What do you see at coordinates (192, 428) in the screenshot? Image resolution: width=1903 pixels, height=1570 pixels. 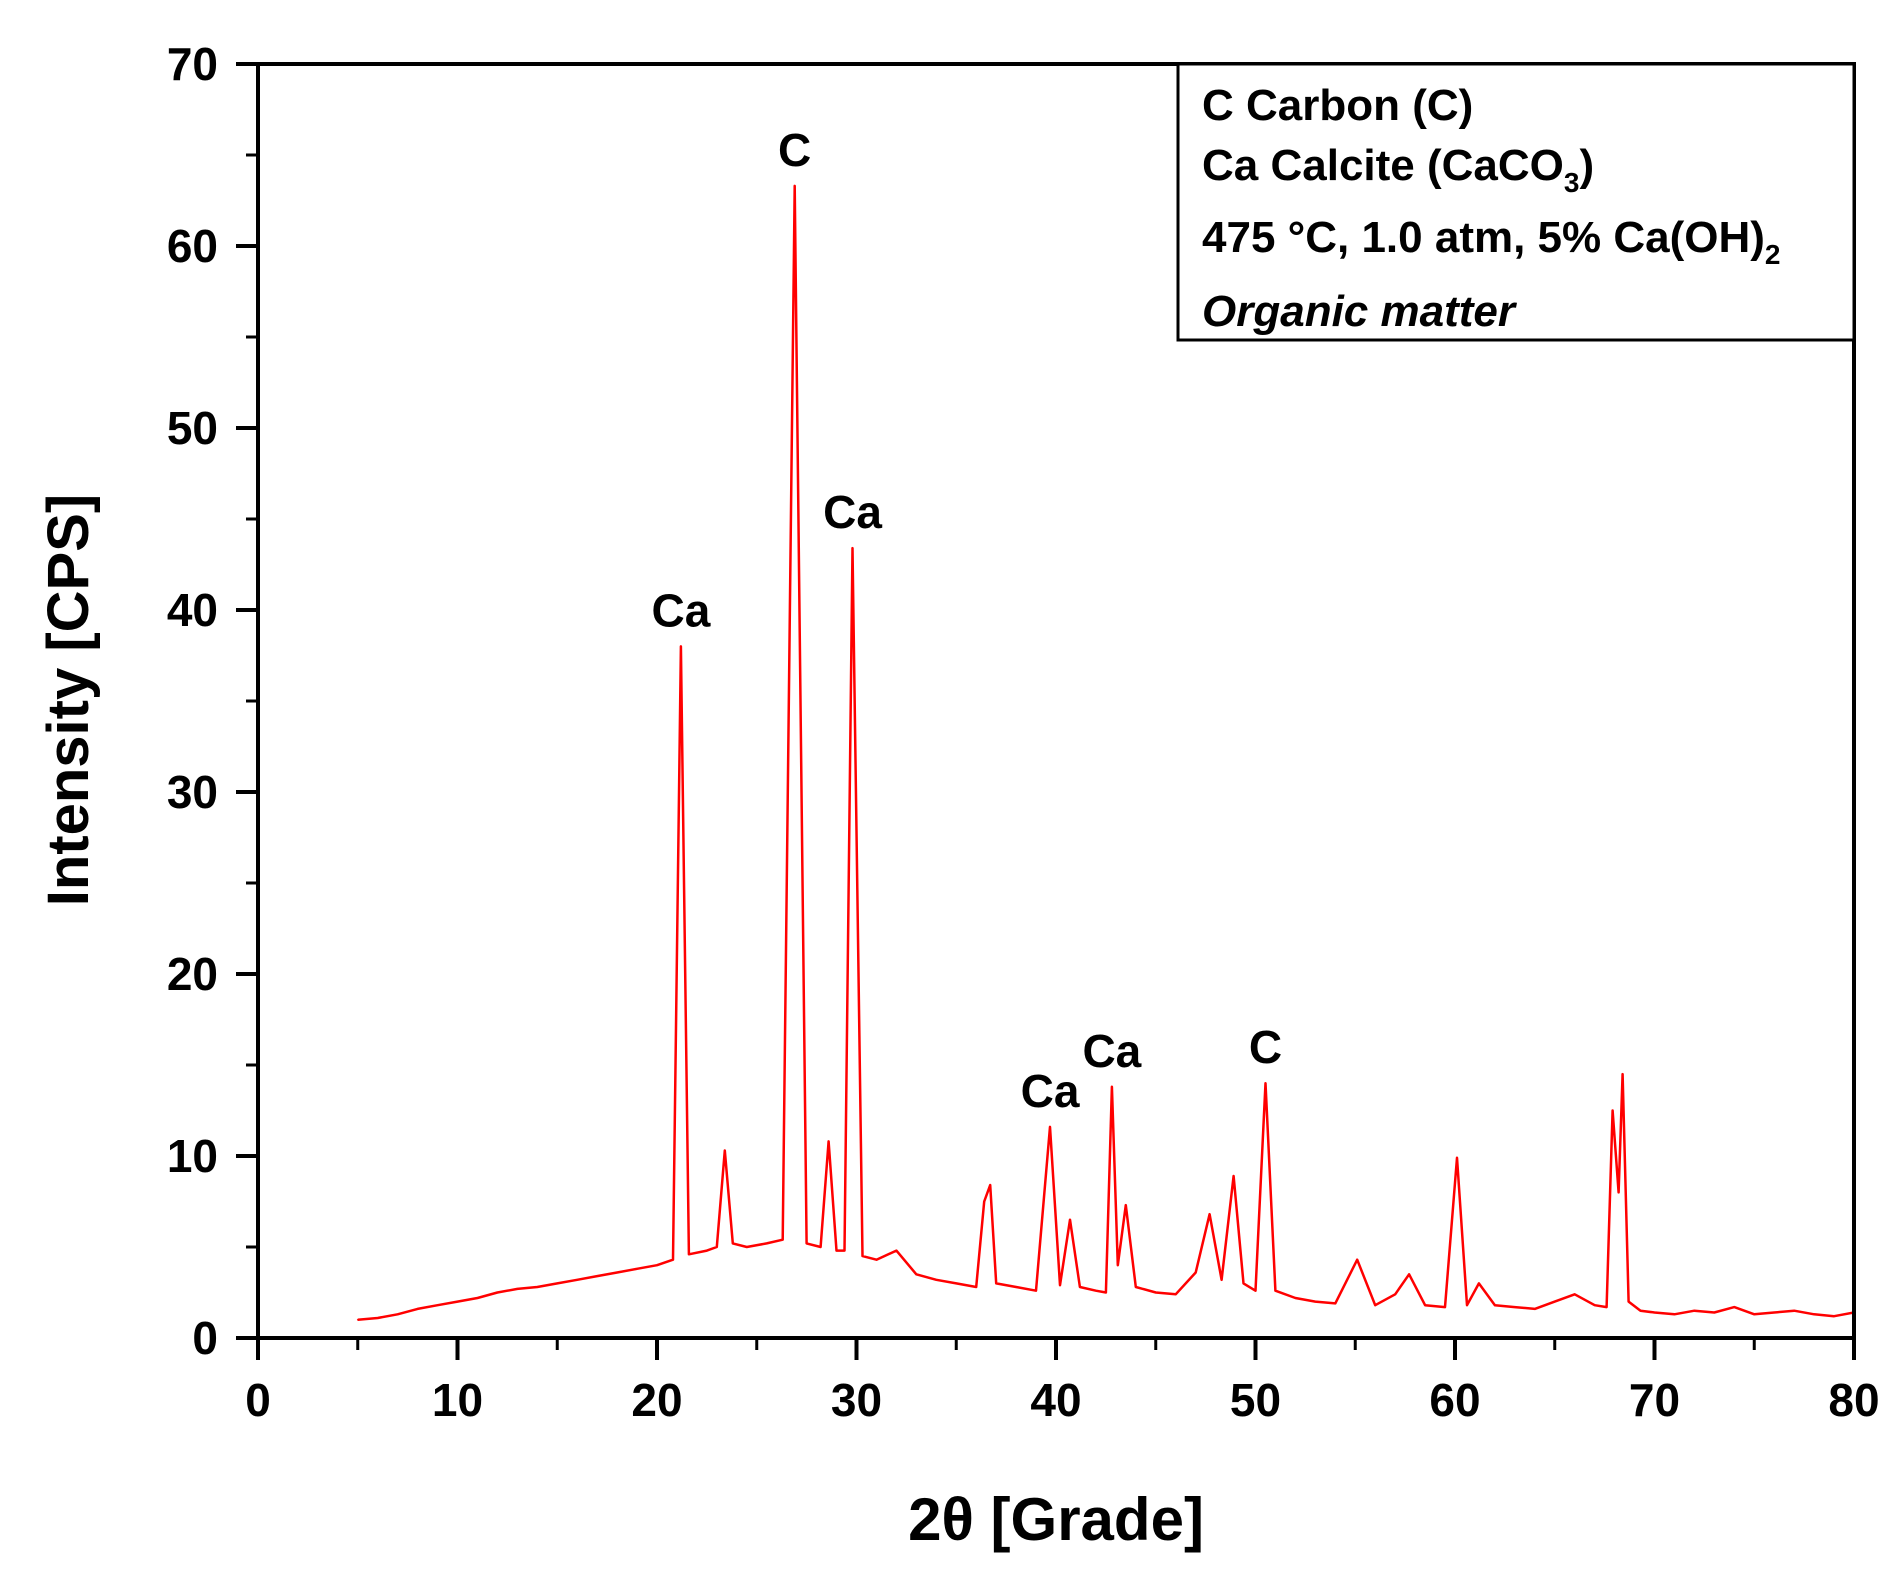 I see `y-tick-label: 50` at bounding box center [192, 428].